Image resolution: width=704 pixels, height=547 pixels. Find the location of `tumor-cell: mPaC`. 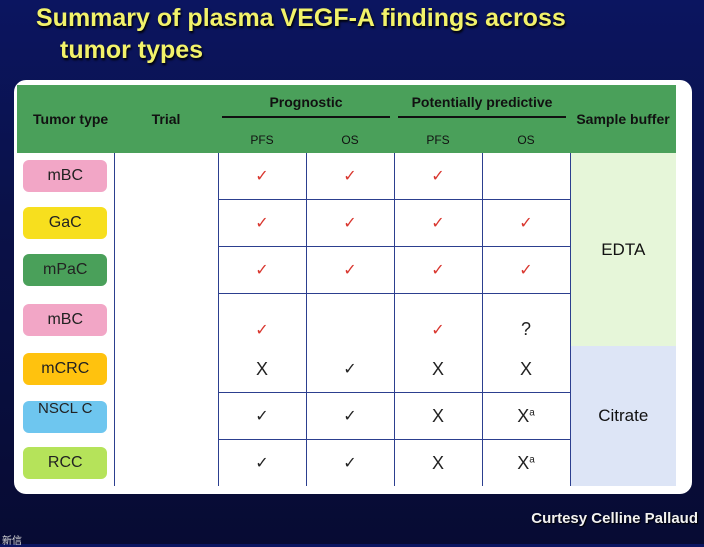

tumor-cell: mPaC is located at coordinates (65, 270).